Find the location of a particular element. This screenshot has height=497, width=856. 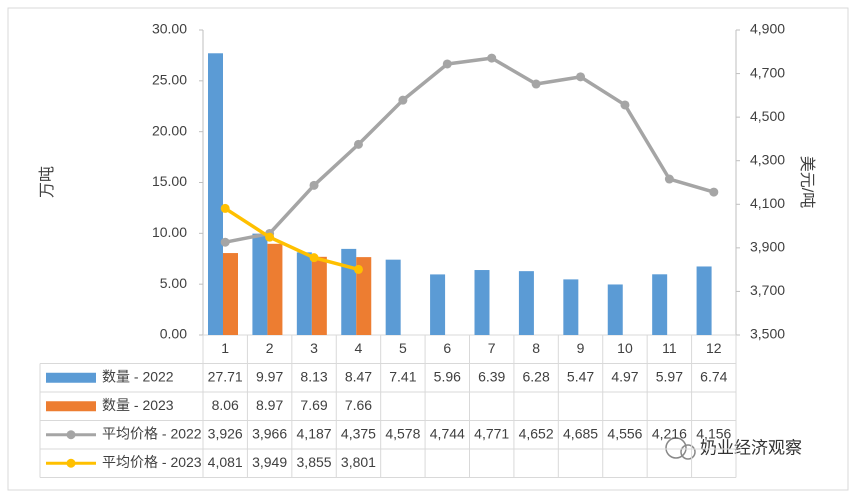

x-tick-label: 3 is located at coordinates (314, 348).